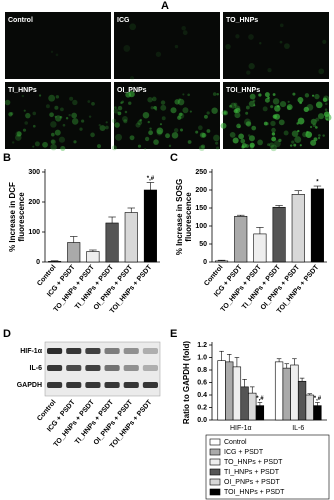 The height and width of the screenshot is (500, 334). Describe the element at coordinates (34, 202) in the screenshot. I see `y-tick-label: 200` at that location.